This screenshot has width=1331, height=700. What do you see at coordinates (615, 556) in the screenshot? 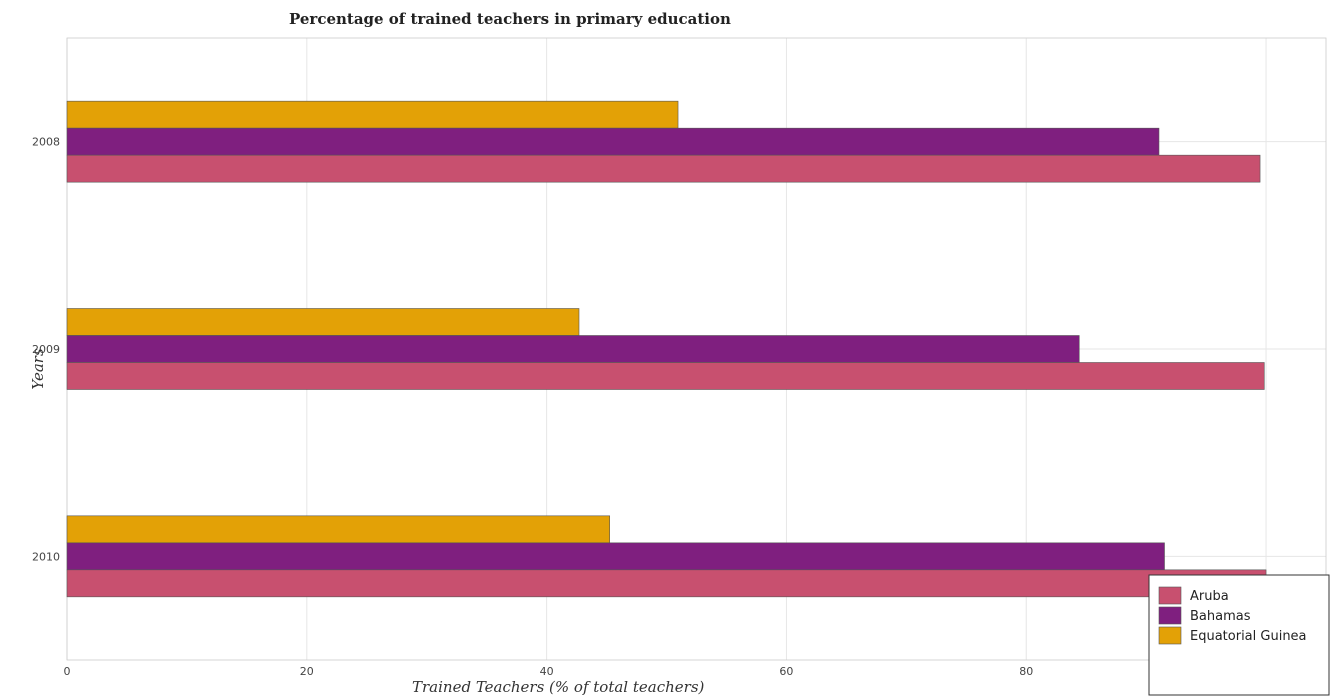
I see `bar-bahamas-2010` at bounding box center [615, 556].